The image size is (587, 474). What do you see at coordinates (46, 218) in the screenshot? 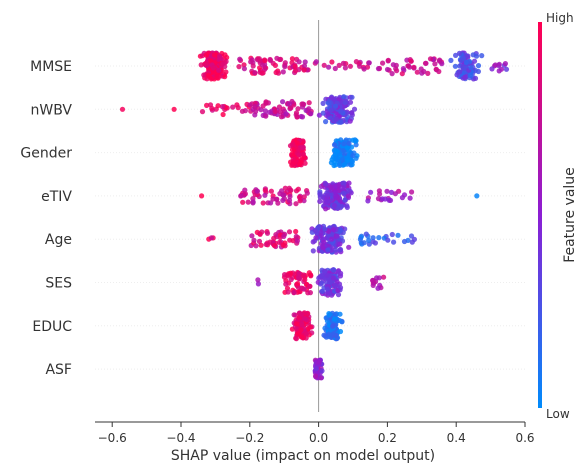
I see `feature-labels: MMSE nWBV Gender eTIV Age SES EDUC ASF` at bounding box center [46, 218].